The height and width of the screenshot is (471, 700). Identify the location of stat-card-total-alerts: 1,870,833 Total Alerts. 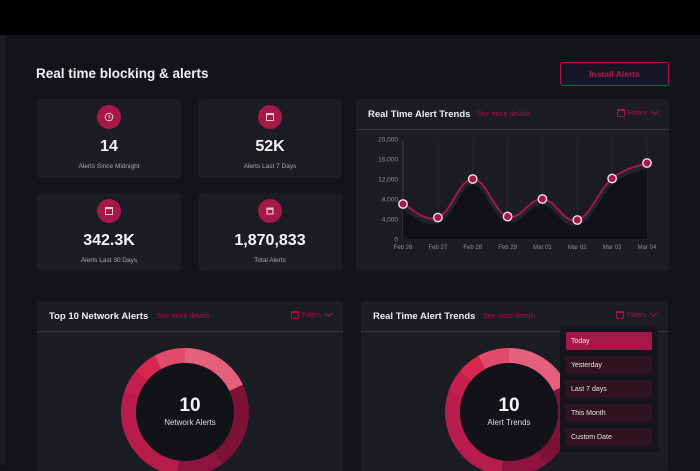
(270, 232).